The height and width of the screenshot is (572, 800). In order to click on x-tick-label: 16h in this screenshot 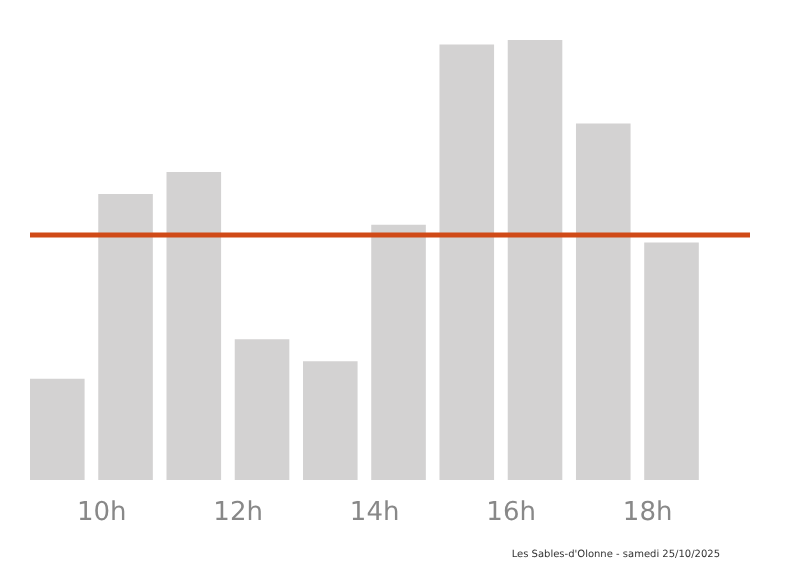, I will do `click(511, 513)`.